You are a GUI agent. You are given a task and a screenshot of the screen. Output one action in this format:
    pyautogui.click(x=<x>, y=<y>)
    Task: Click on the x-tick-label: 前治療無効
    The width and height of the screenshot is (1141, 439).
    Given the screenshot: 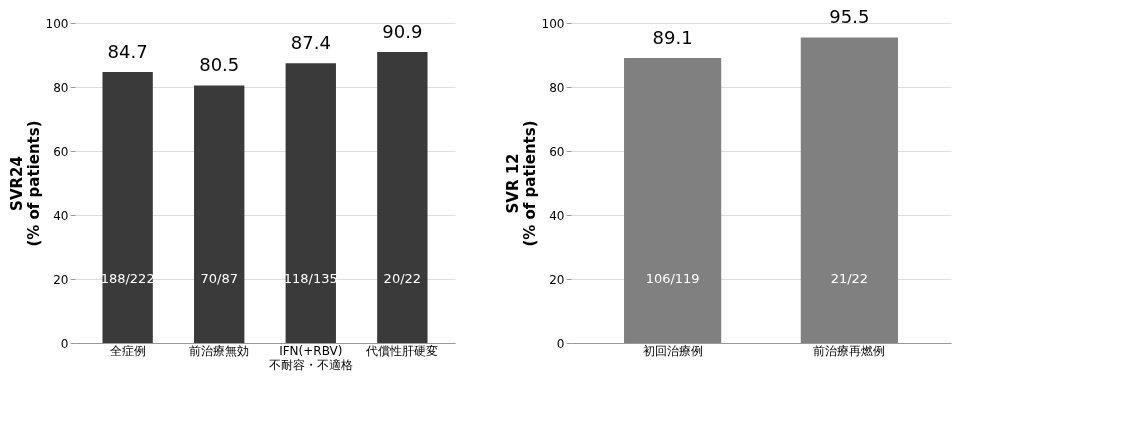 What is the action you would take?
    pyautogui.click(x=219, y=350)
    